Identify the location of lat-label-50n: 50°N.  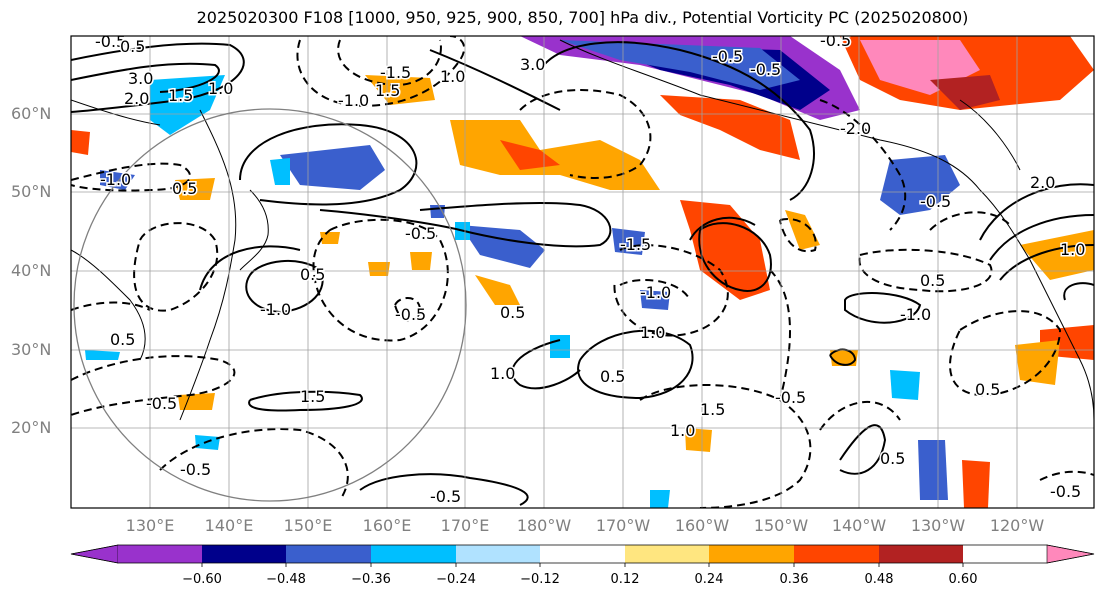
(31, 191).